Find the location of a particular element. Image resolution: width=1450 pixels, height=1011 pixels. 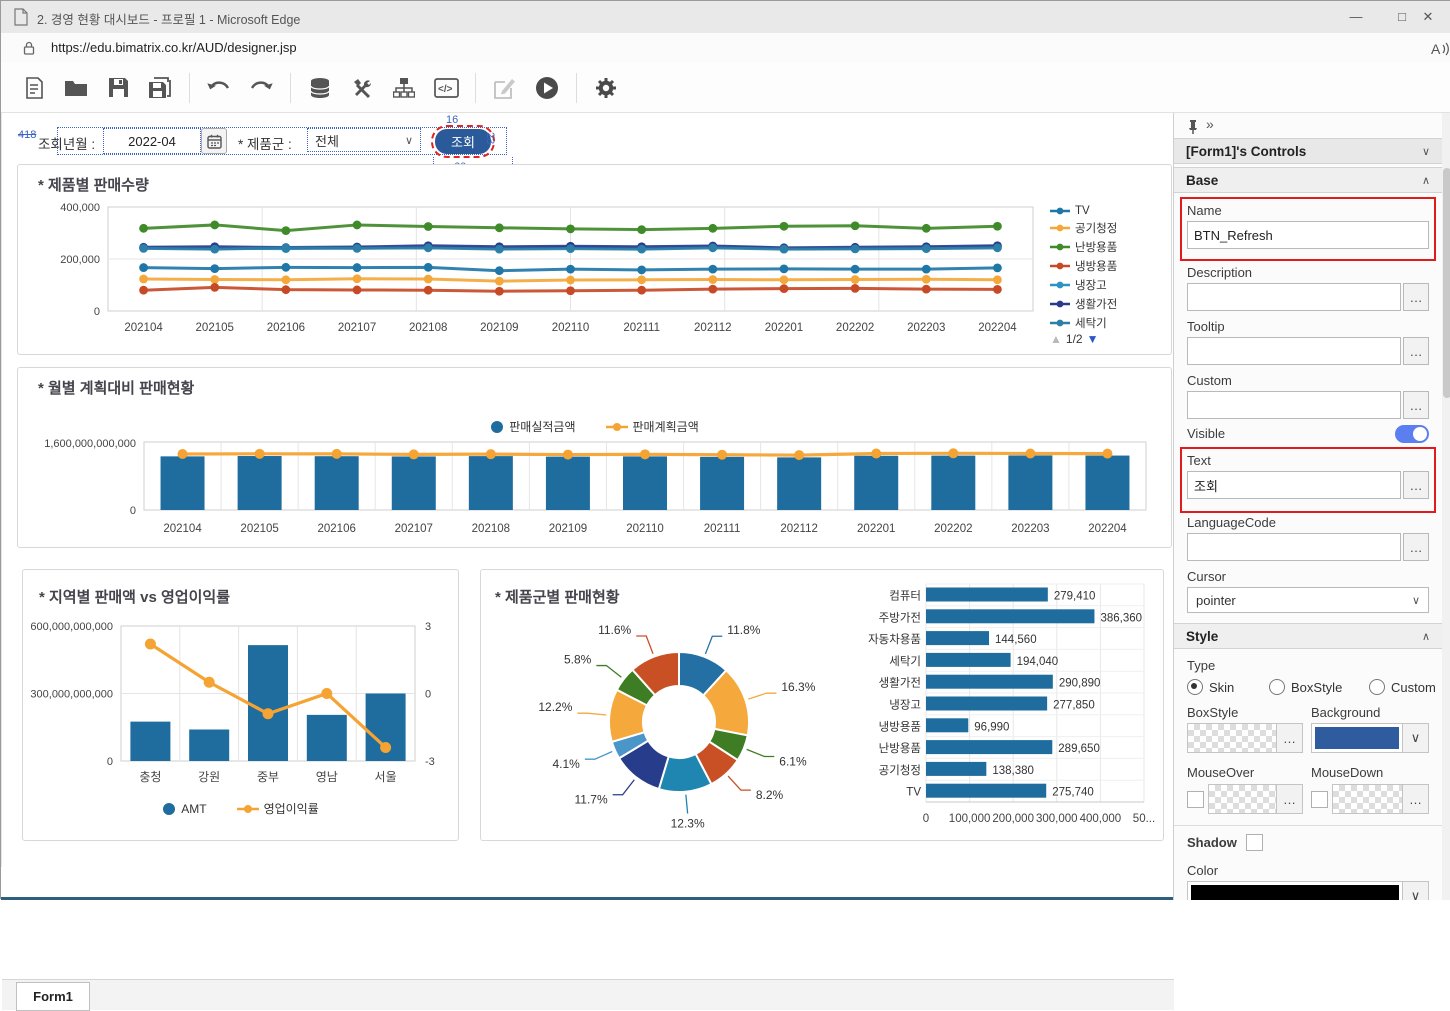

pager-up-icon: ▲ is located at coordinates (1056, 339).